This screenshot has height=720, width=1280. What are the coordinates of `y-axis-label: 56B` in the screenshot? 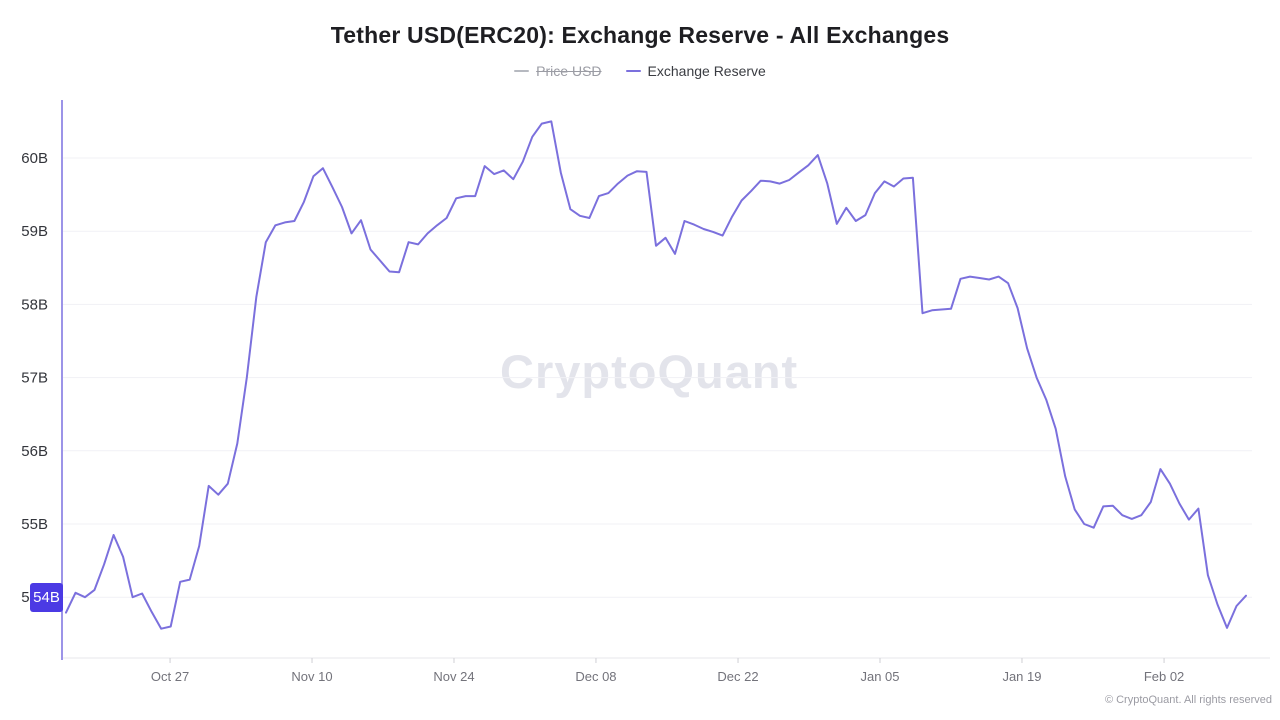 It's located at (34, 451).